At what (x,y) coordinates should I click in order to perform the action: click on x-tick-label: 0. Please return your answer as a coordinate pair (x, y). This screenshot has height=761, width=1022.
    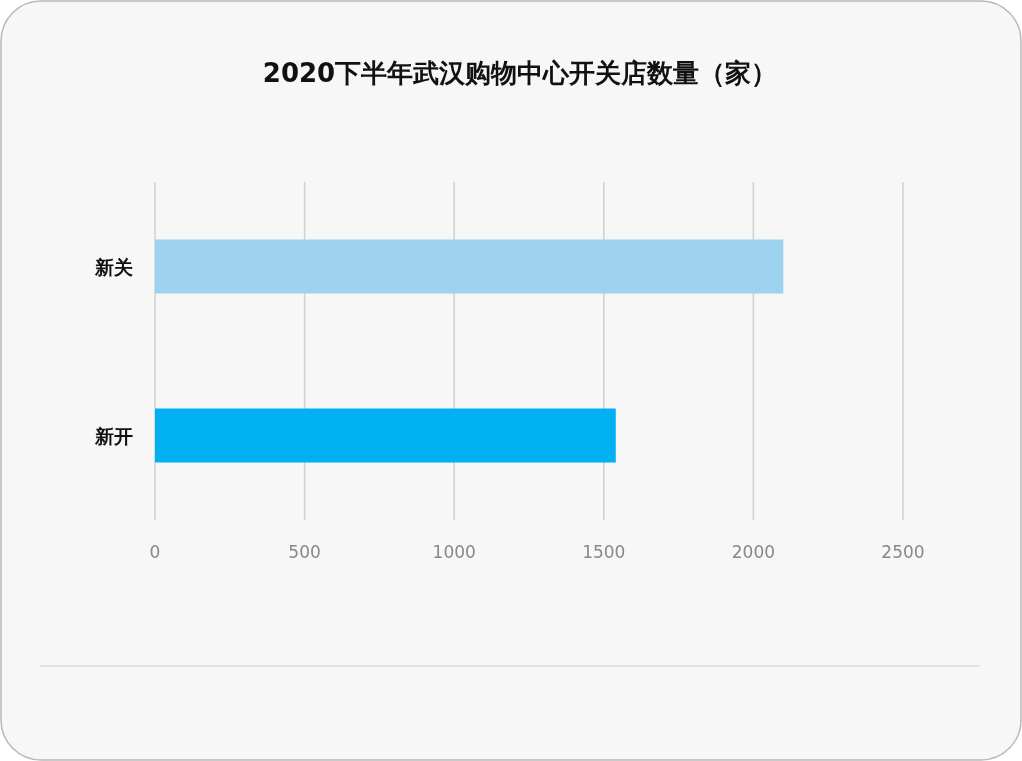
    Looking at the image, I should click on (155, 552).